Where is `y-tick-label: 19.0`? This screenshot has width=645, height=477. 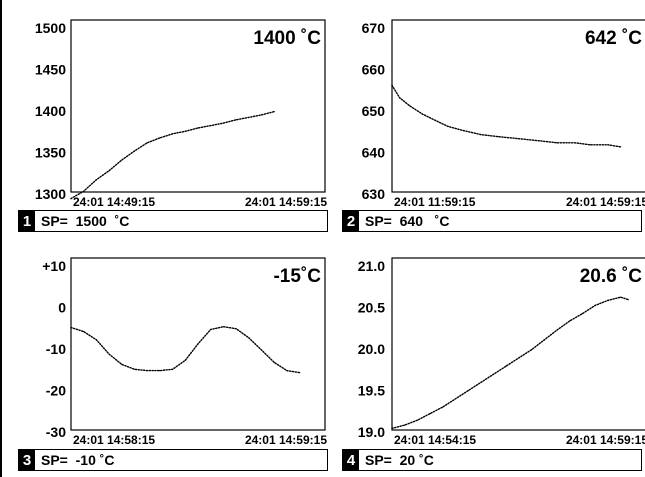 y-tick-label: 19.0 is located at coordinates (371, 432).